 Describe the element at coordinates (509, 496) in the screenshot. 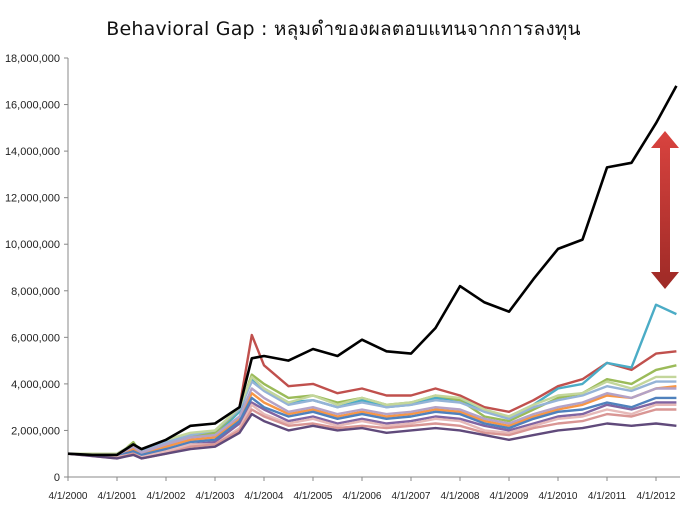

I see `x-tick-label: 4/1/2009` at that location.